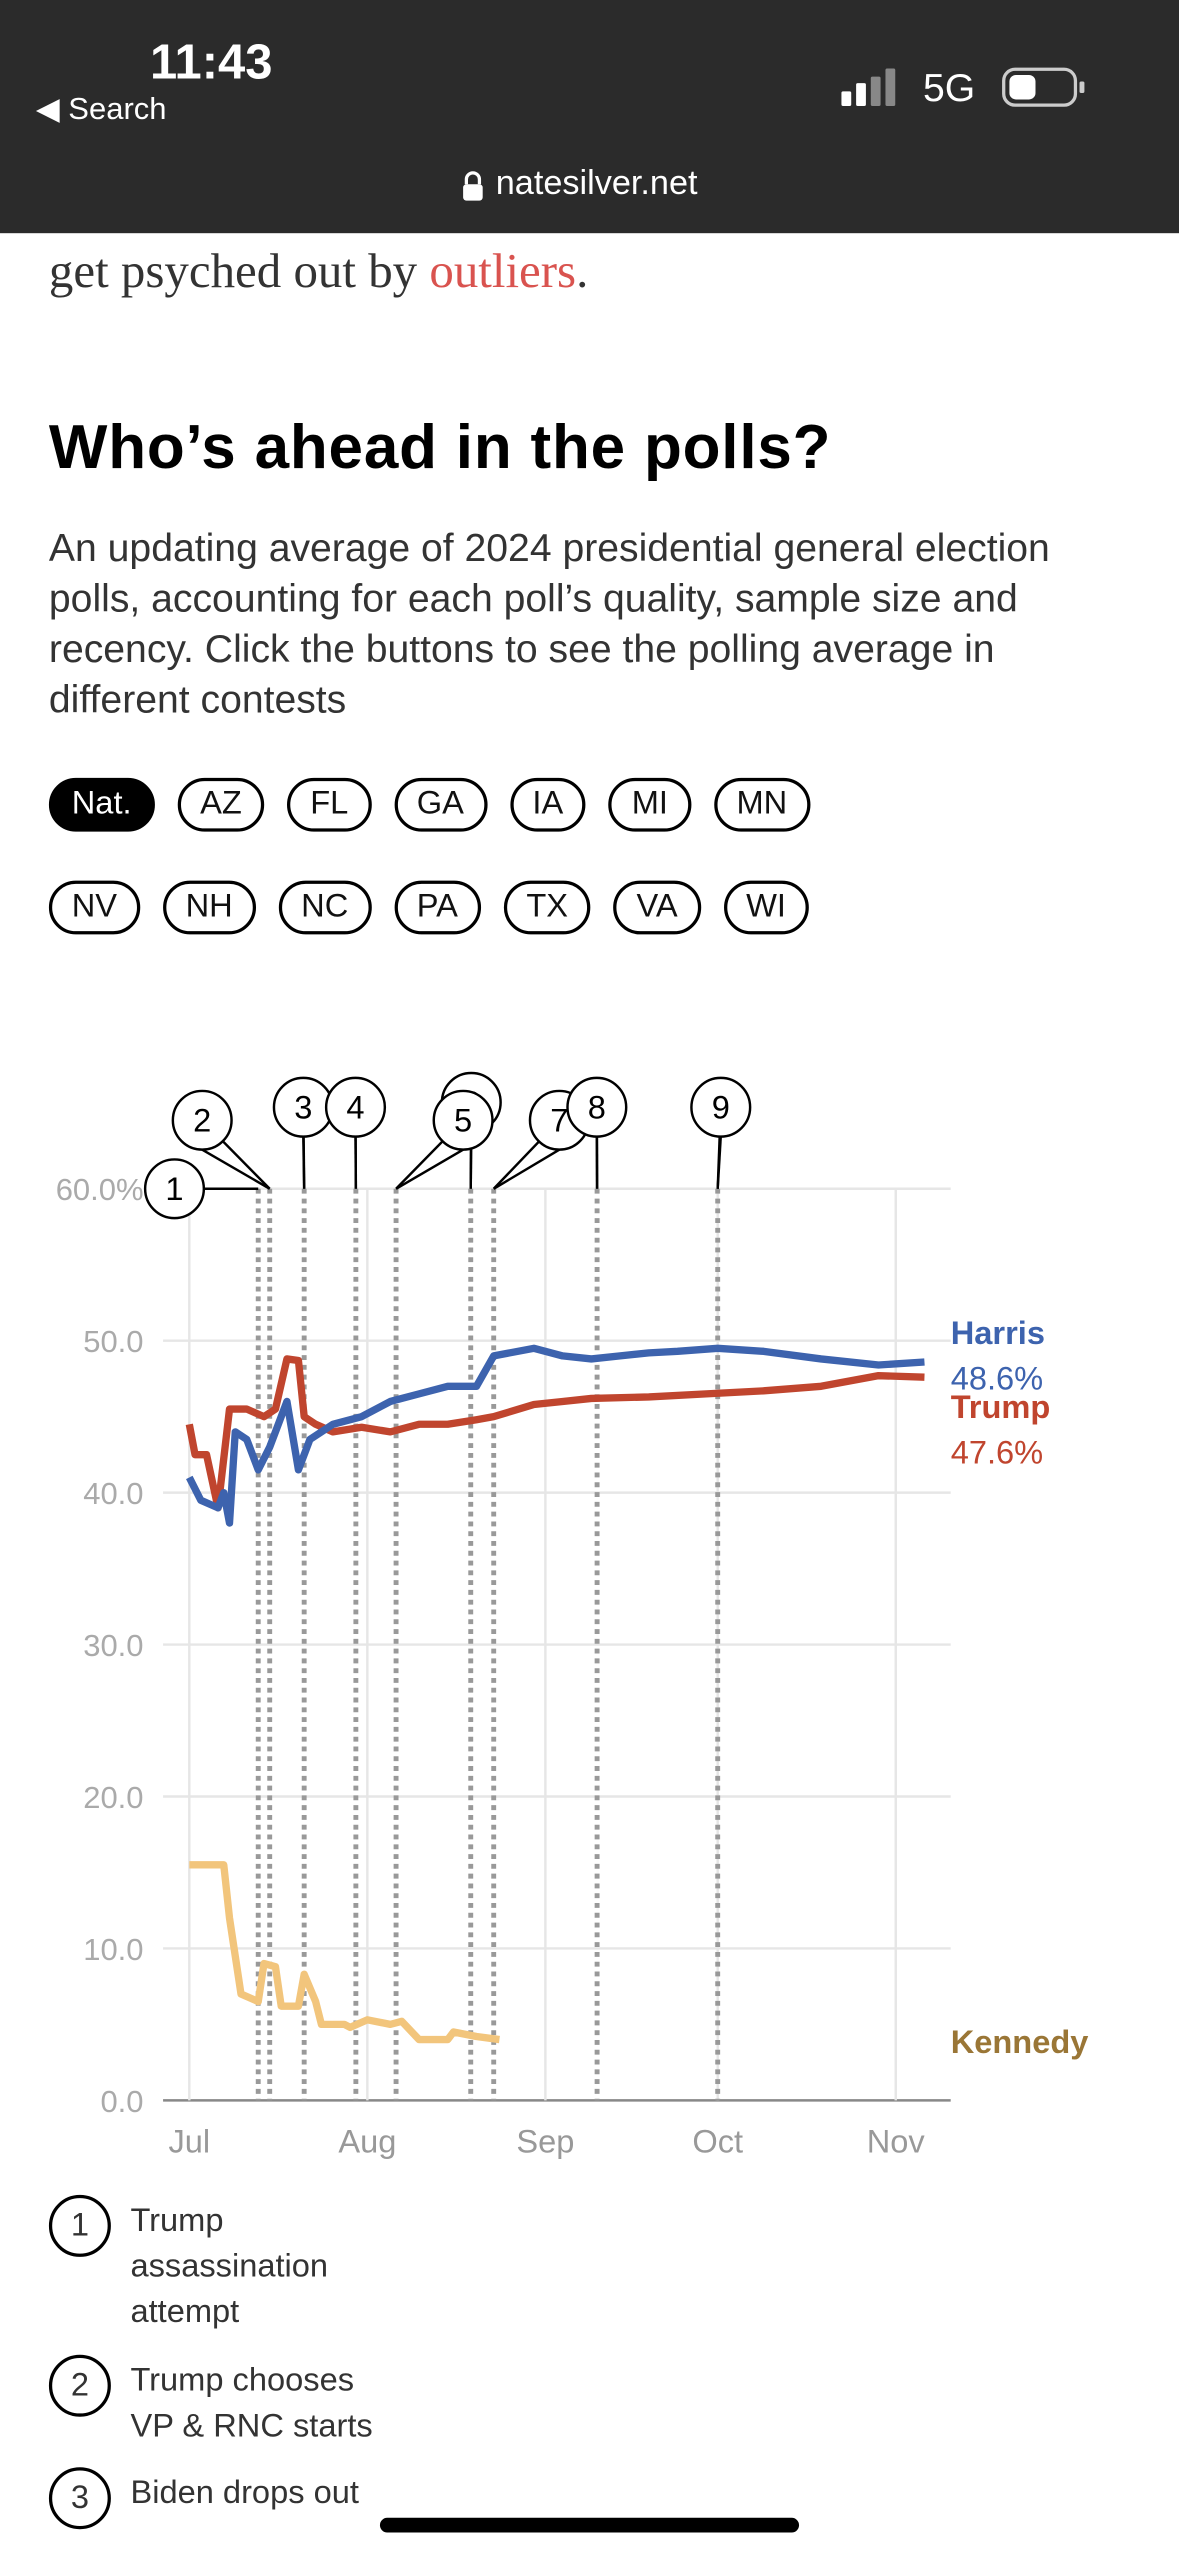 This screenshot has height=2557, width=1179. I want to click on event-leader, so click(303, 1163).